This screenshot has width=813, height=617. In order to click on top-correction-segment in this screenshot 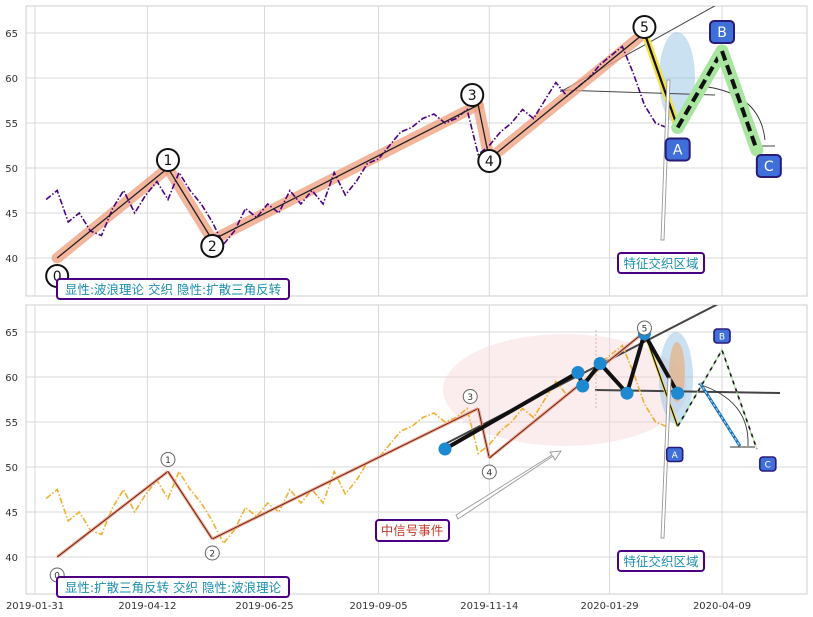, I will do `click(739, 100)`.